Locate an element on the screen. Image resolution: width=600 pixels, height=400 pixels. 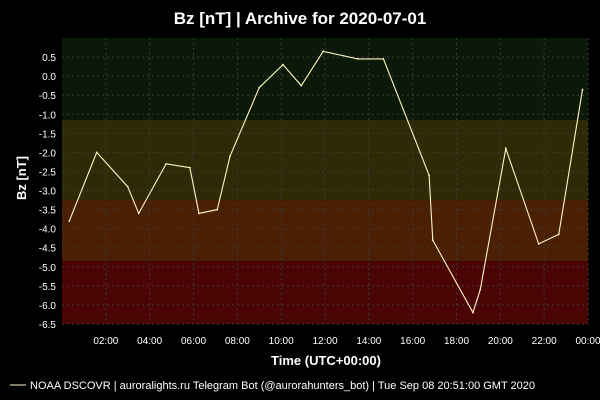
y-tick-label: -2.5 is located at coordinates (48, 172).